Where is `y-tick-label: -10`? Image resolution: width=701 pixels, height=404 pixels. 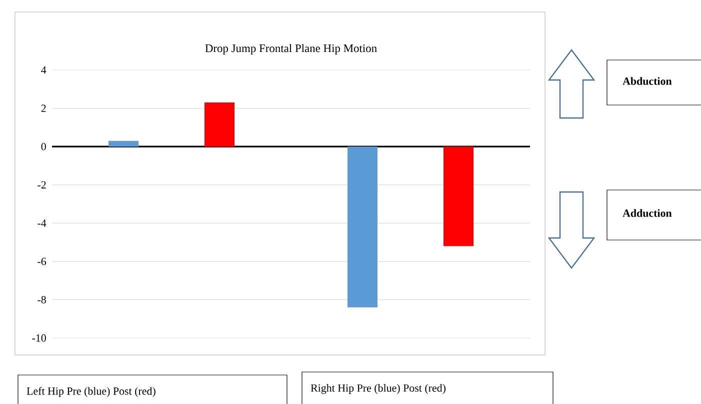
y-tick-label: -10 is located at coordinates (39, 338).